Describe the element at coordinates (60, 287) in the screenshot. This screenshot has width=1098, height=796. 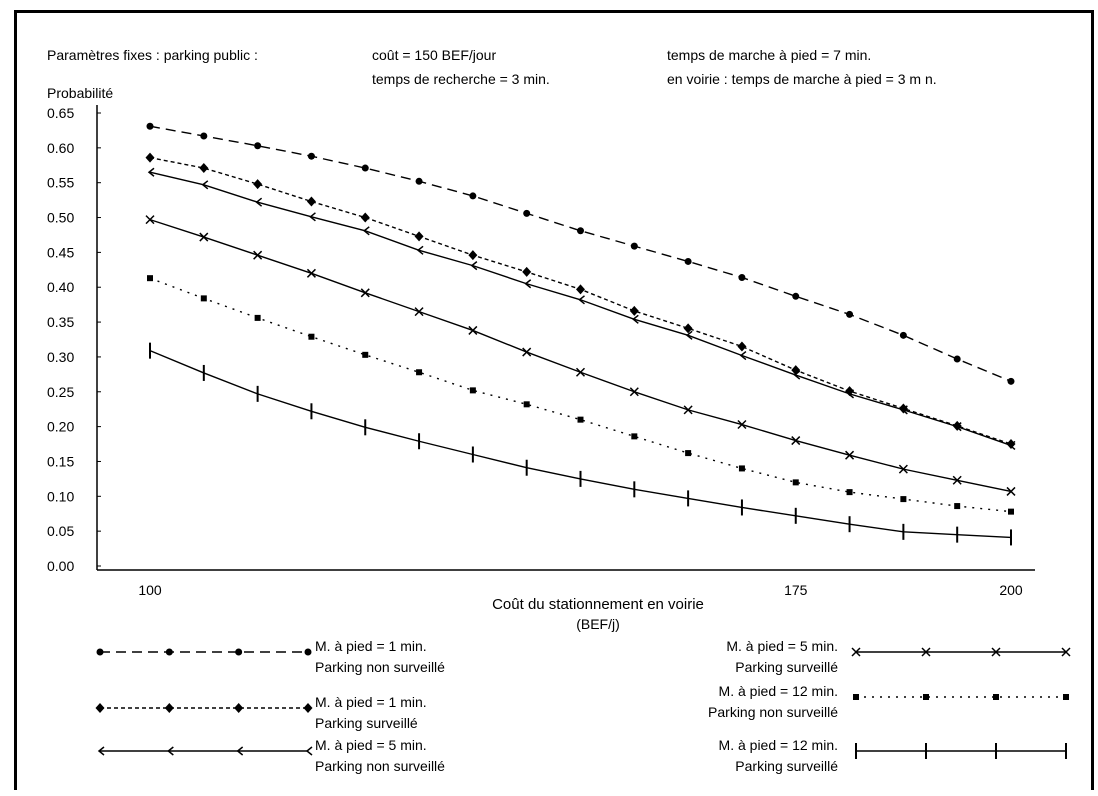
I see `y-tick-label: 0.40` at that location.